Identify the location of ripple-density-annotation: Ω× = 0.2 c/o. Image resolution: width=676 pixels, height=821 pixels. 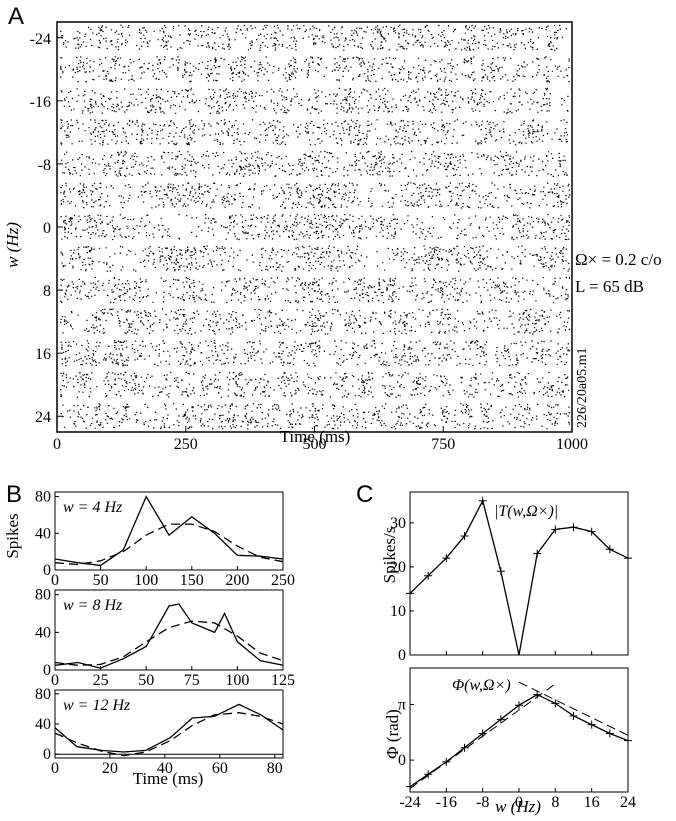
(618, 259).